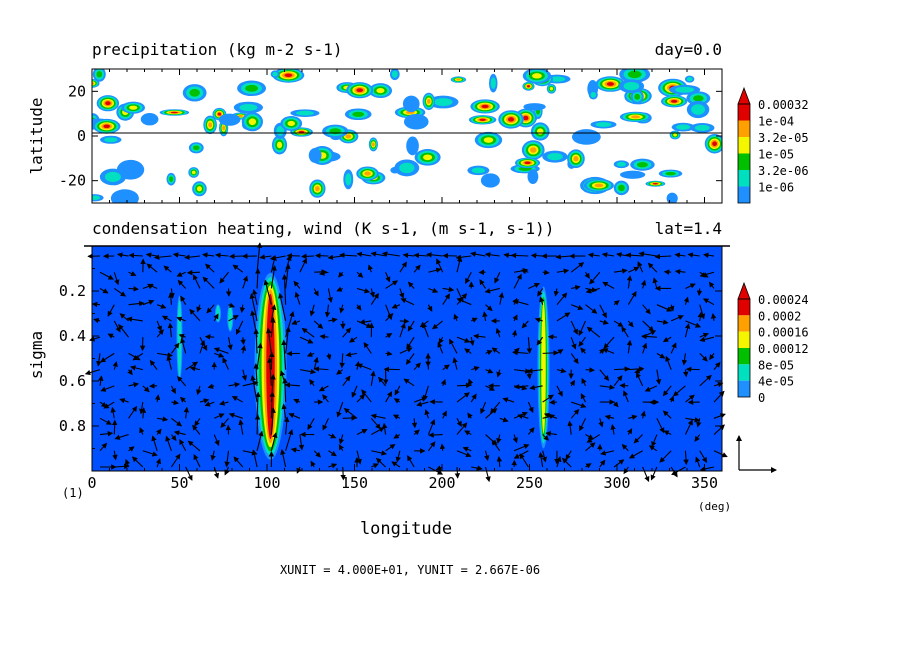  Describe the element at coordinates (704, 483) in the screenshot. I see `heating-xtick-label: 350` at that location.